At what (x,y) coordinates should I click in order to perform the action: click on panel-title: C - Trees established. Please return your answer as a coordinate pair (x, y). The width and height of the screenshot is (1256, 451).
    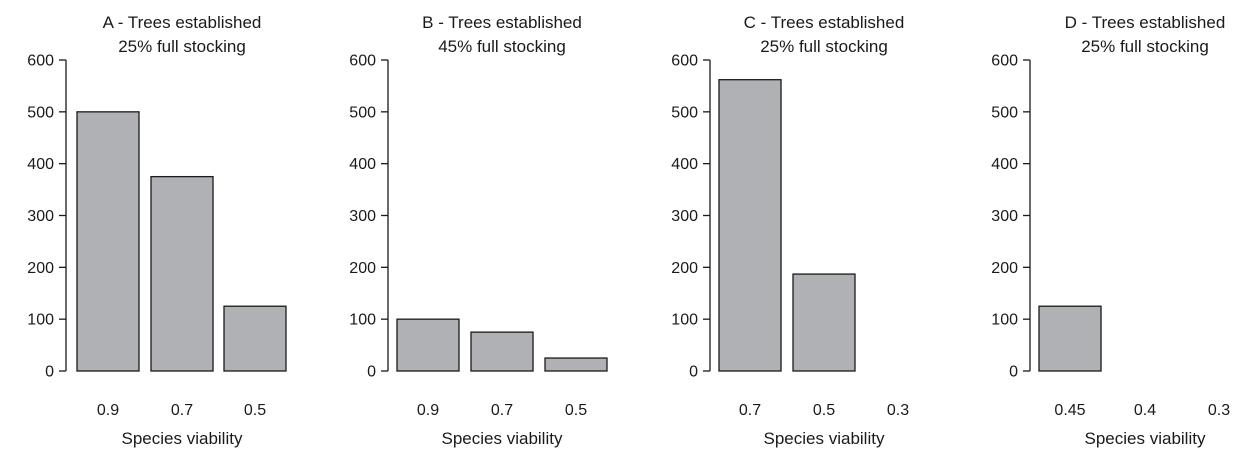
    Looking at the image, I should click on (824, 22).